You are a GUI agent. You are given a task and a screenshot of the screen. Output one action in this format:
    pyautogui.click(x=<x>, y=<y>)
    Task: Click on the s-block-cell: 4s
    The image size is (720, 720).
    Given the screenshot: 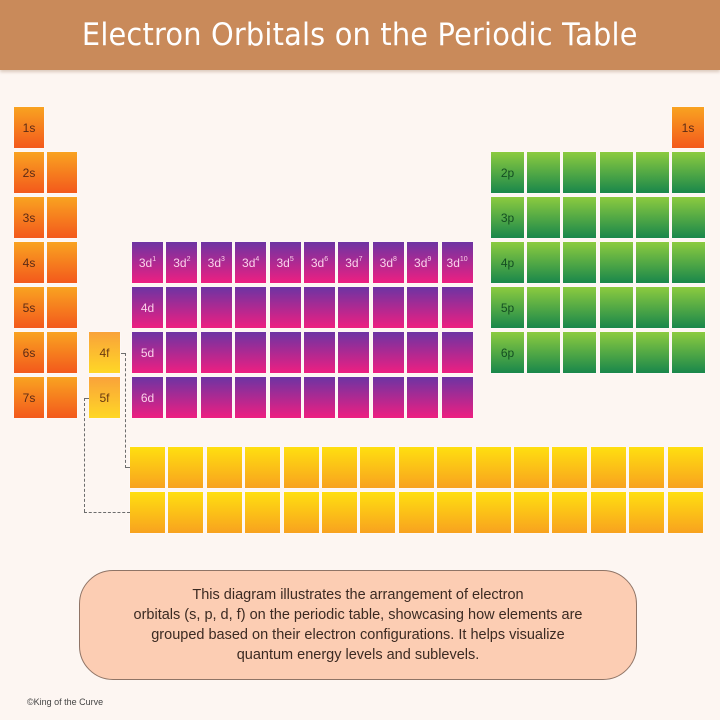 What is the action you would take?
    pyautogui.click(x=29, y=262)
    